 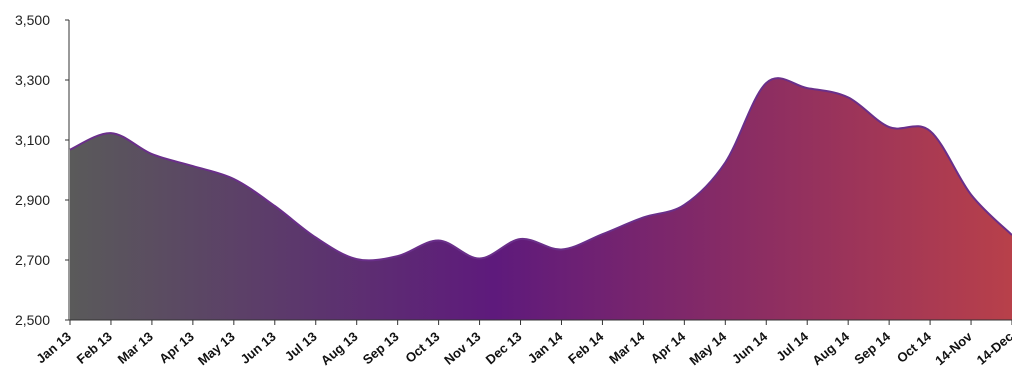 I want to click on x-tick-label: Mar 14, so click(x=627, y=347).